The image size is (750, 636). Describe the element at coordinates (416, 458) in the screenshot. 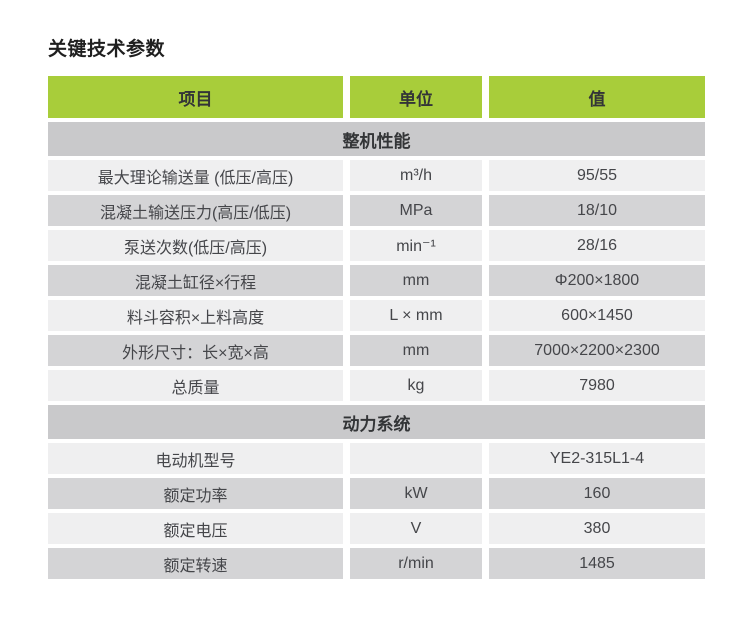

I see `unit-cell` at that location.